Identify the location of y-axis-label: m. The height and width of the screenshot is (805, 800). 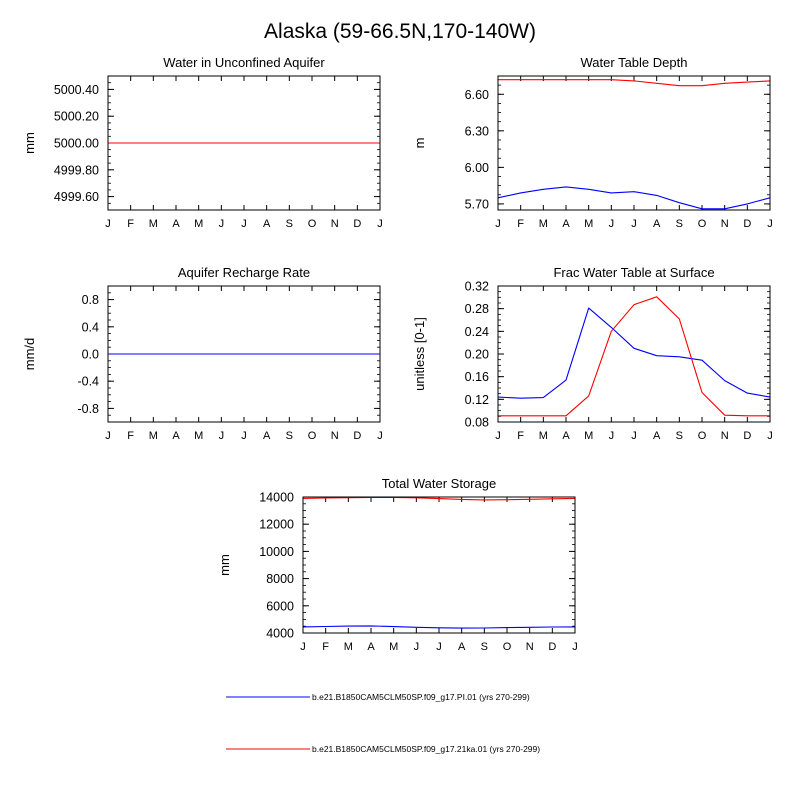
(419, 143).